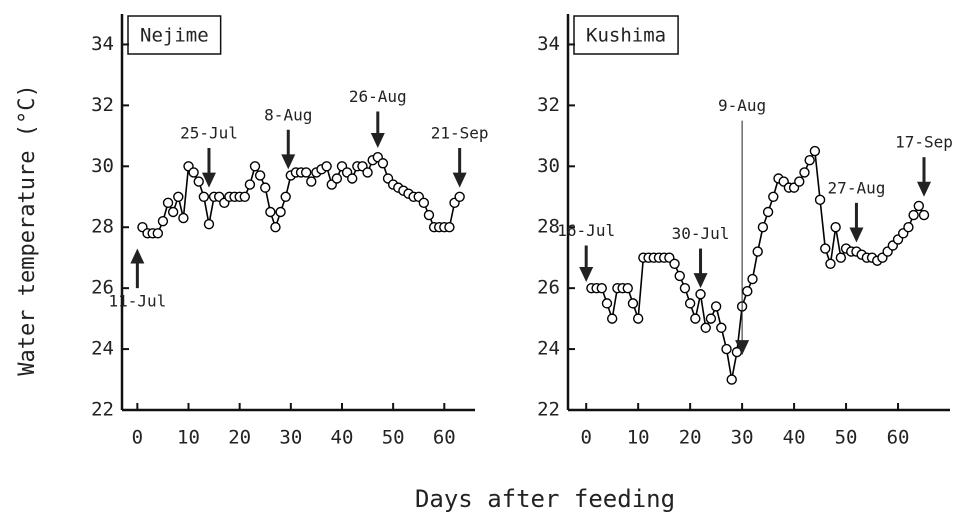 The image size is (960, 518). I want to click on annotation-label: 17-Sep, so click(924, 142).